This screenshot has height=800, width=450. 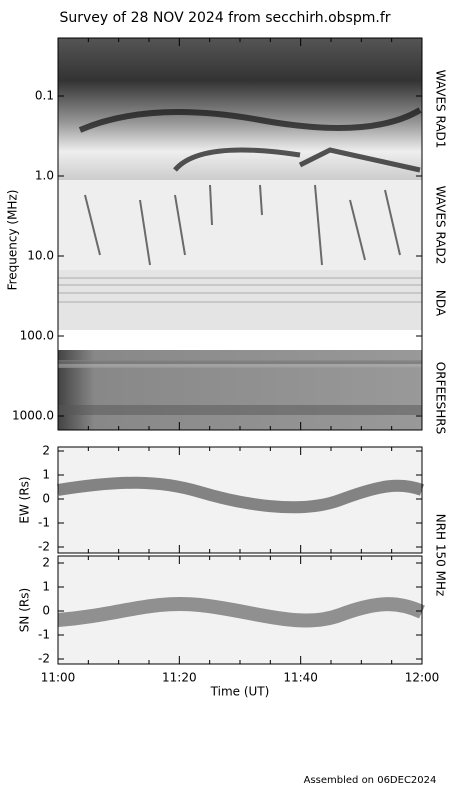 I want to click on footer: Assembled on 06DEC2024, so click(x=370, y=780).